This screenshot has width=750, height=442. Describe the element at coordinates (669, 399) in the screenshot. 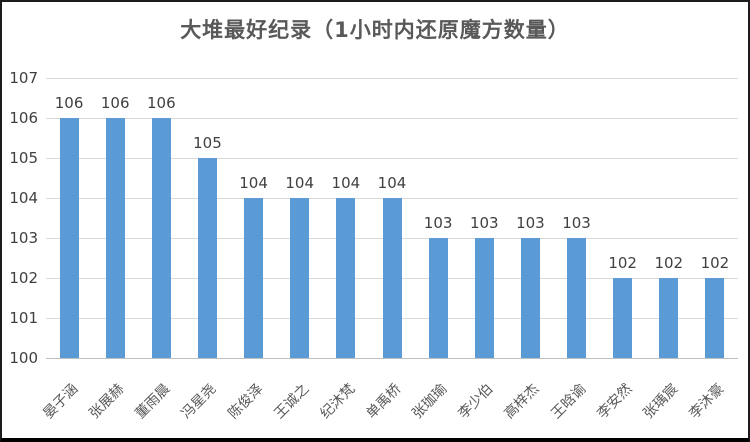

I see `x-category-label: 李沐豪` at that location.